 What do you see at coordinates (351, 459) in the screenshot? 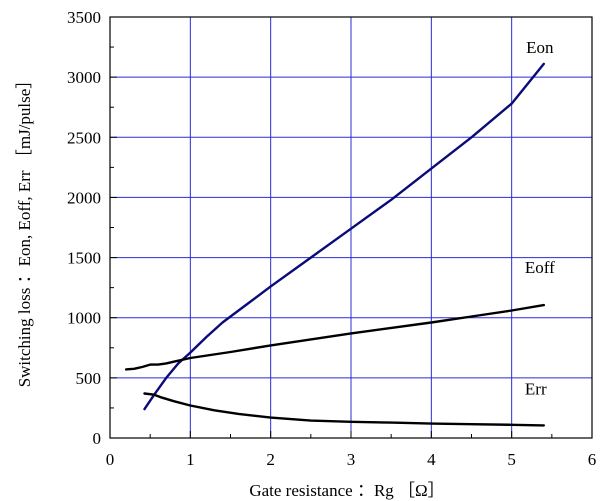
I see `x-tick-label: 3` at bounding box center [351, 459].